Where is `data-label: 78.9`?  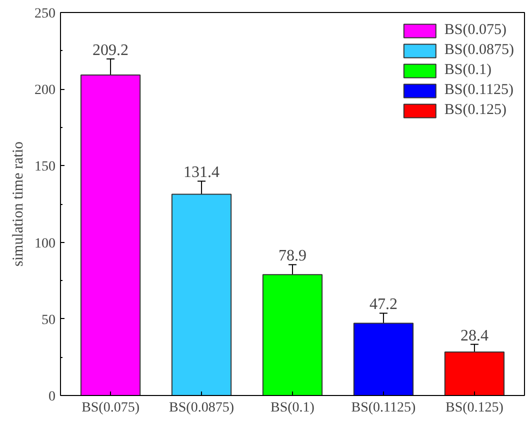 data-label: 78.9 is located at coordinates (292, 256).